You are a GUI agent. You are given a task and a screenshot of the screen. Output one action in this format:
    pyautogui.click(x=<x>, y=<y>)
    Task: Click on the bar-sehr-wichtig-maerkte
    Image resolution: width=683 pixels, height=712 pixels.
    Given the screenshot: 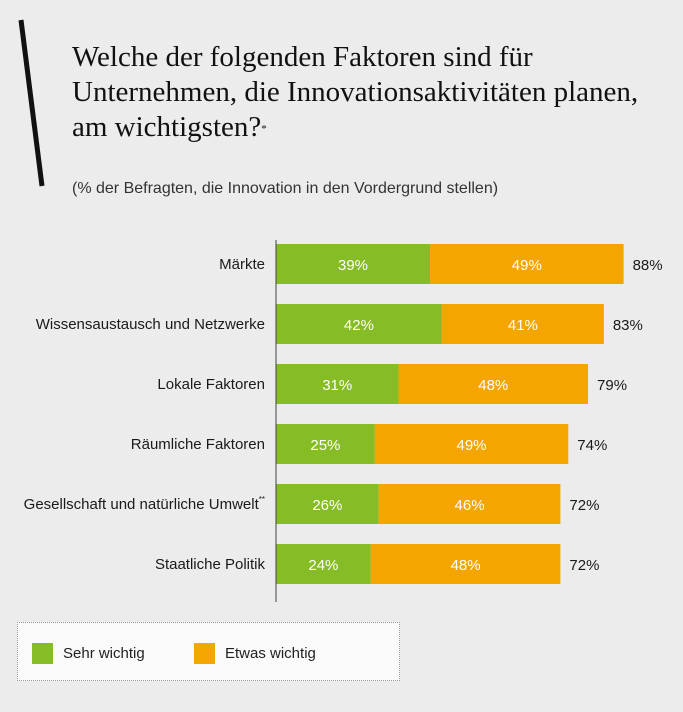 What is the action you would take?
    pyautogui.click(x=353, y=264)
    